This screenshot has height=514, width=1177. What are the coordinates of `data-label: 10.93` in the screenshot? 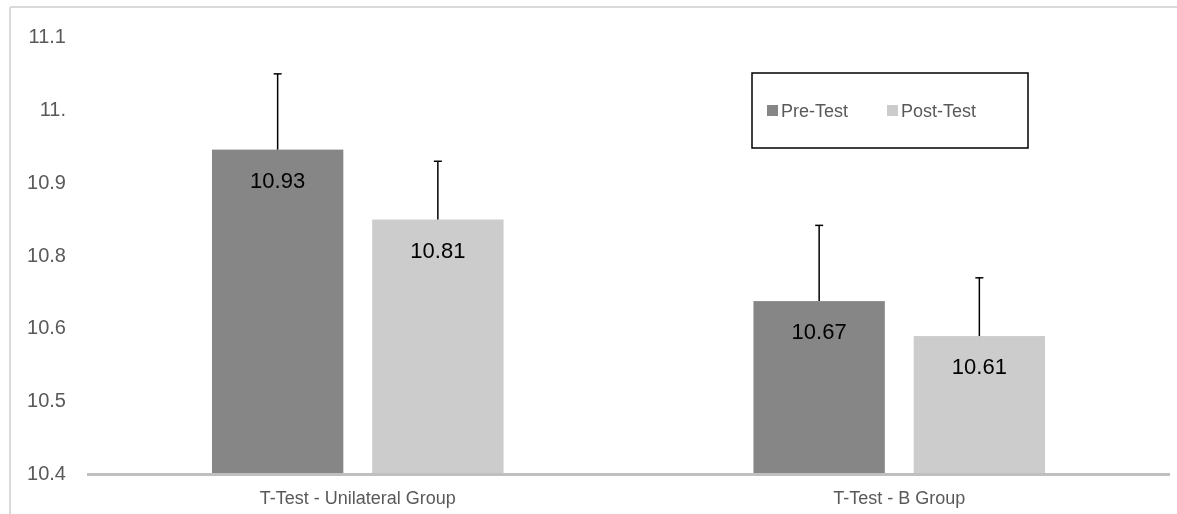 It's located at (278, 180).